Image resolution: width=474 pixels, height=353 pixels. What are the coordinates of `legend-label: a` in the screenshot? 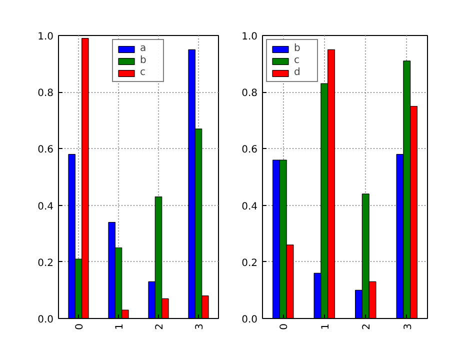 It's located at (144, 48).